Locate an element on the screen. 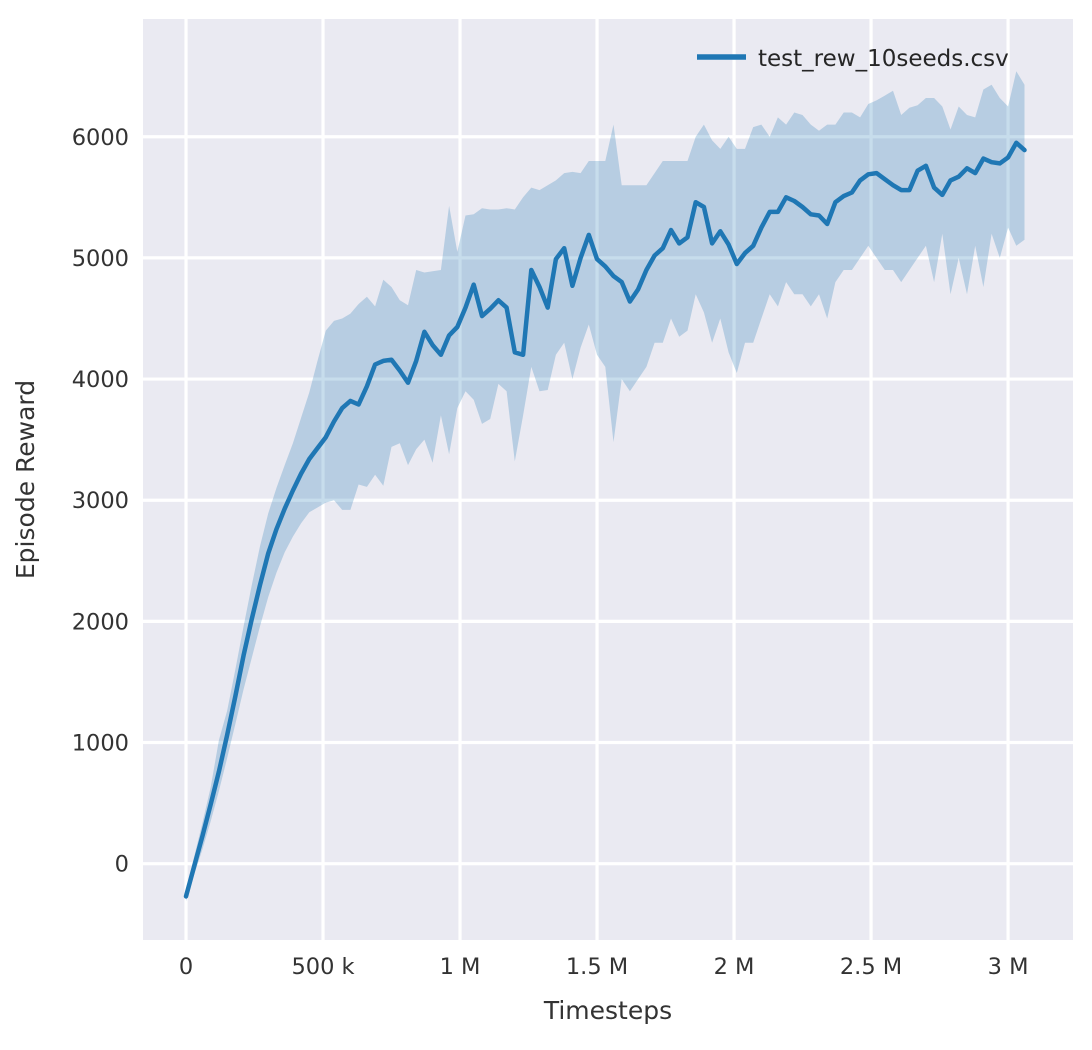 Image resolution: width=1092 pixels, height=1050 pixels. x-tick-label-4: 2 M is located at coordinates (734, 967).